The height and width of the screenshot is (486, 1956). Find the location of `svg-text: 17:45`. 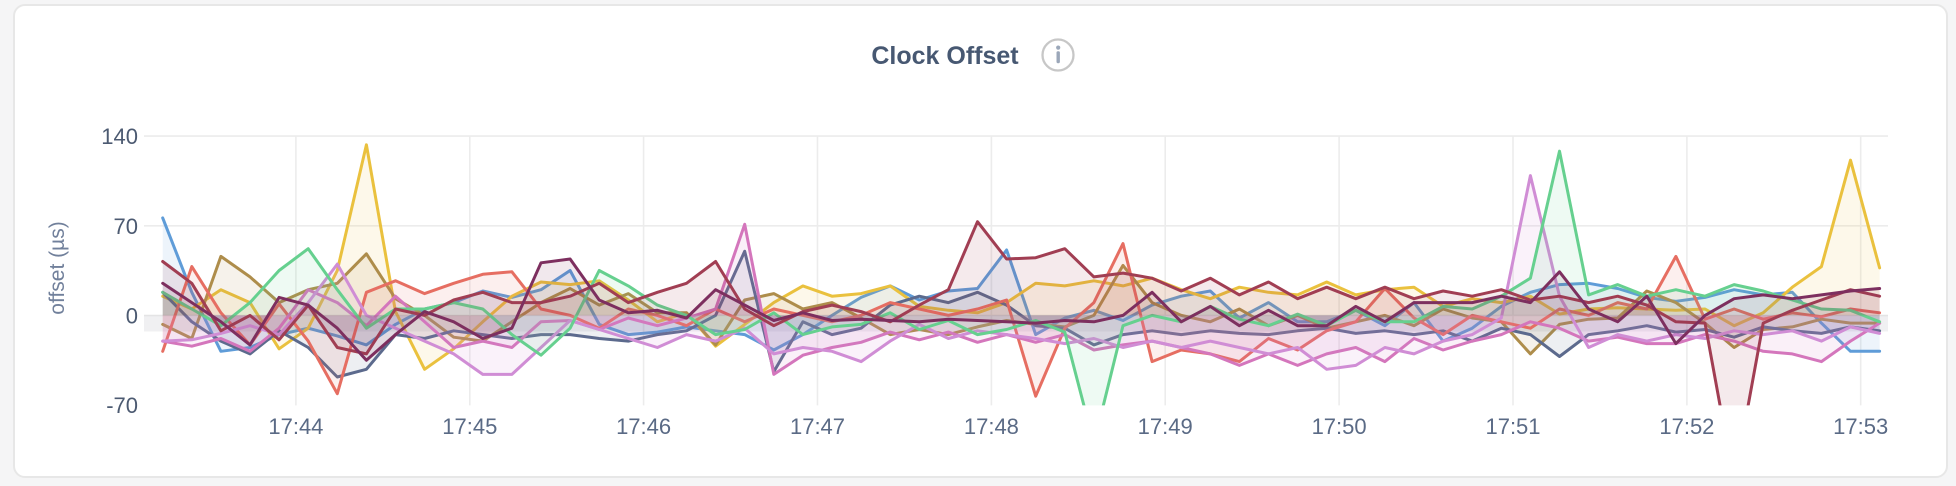

svg-text: 17:45 is located at coordinates (469, 426).